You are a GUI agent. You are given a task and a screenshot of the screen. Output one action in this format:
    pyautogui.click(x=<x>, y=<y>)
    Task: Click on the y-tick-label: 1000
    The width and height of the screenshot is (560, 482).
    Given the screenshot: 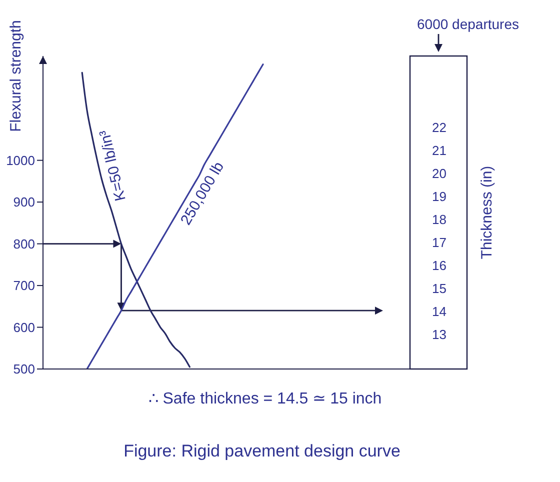 What is the action you would take?
    pyautogui.click(x=20, y=160)
    